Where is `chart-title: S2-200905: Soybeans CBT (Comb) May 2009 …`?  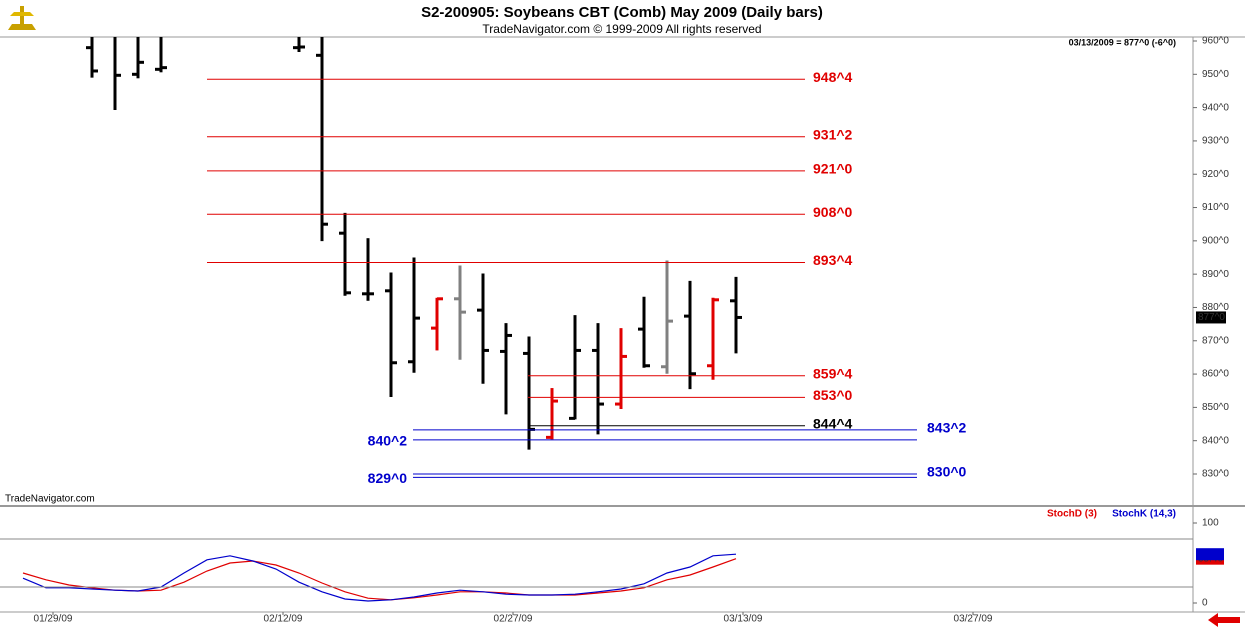 chart-title: S2-200905: Soybeans CBT (Comb) May 2009 … is located at coordinates (622, 12).